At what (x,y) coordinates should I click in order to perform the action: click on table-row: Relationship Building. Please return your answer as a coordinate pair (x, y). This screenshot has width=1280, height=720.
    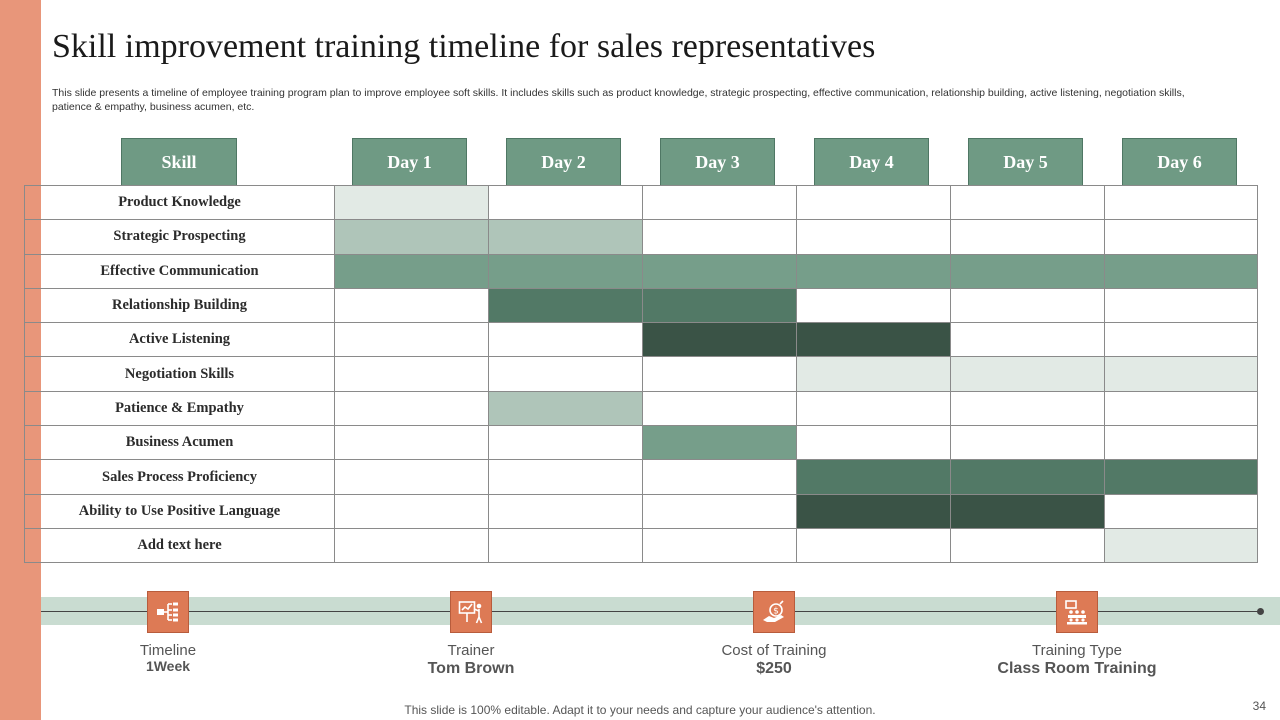
    Looking at the image, I should click on (641, 305).